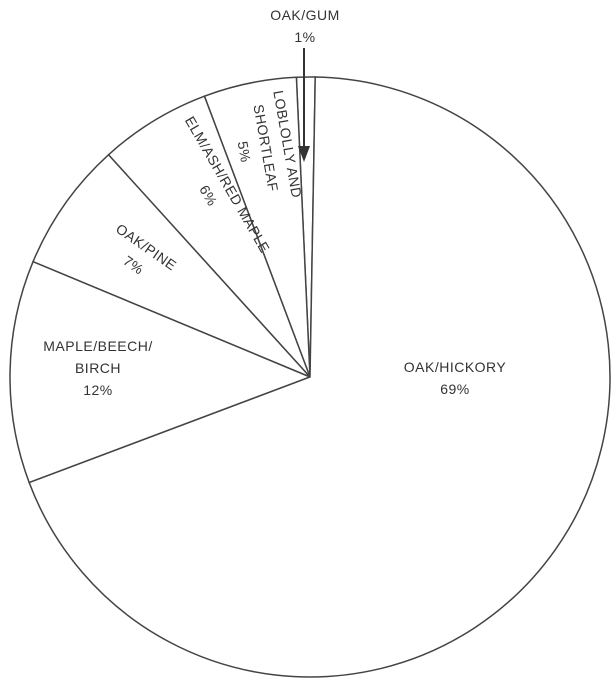 The image size is (613, 678). I want to click on slice-label: MAPLE/BEECH/ BIRCH 12%, so click(99, 368).